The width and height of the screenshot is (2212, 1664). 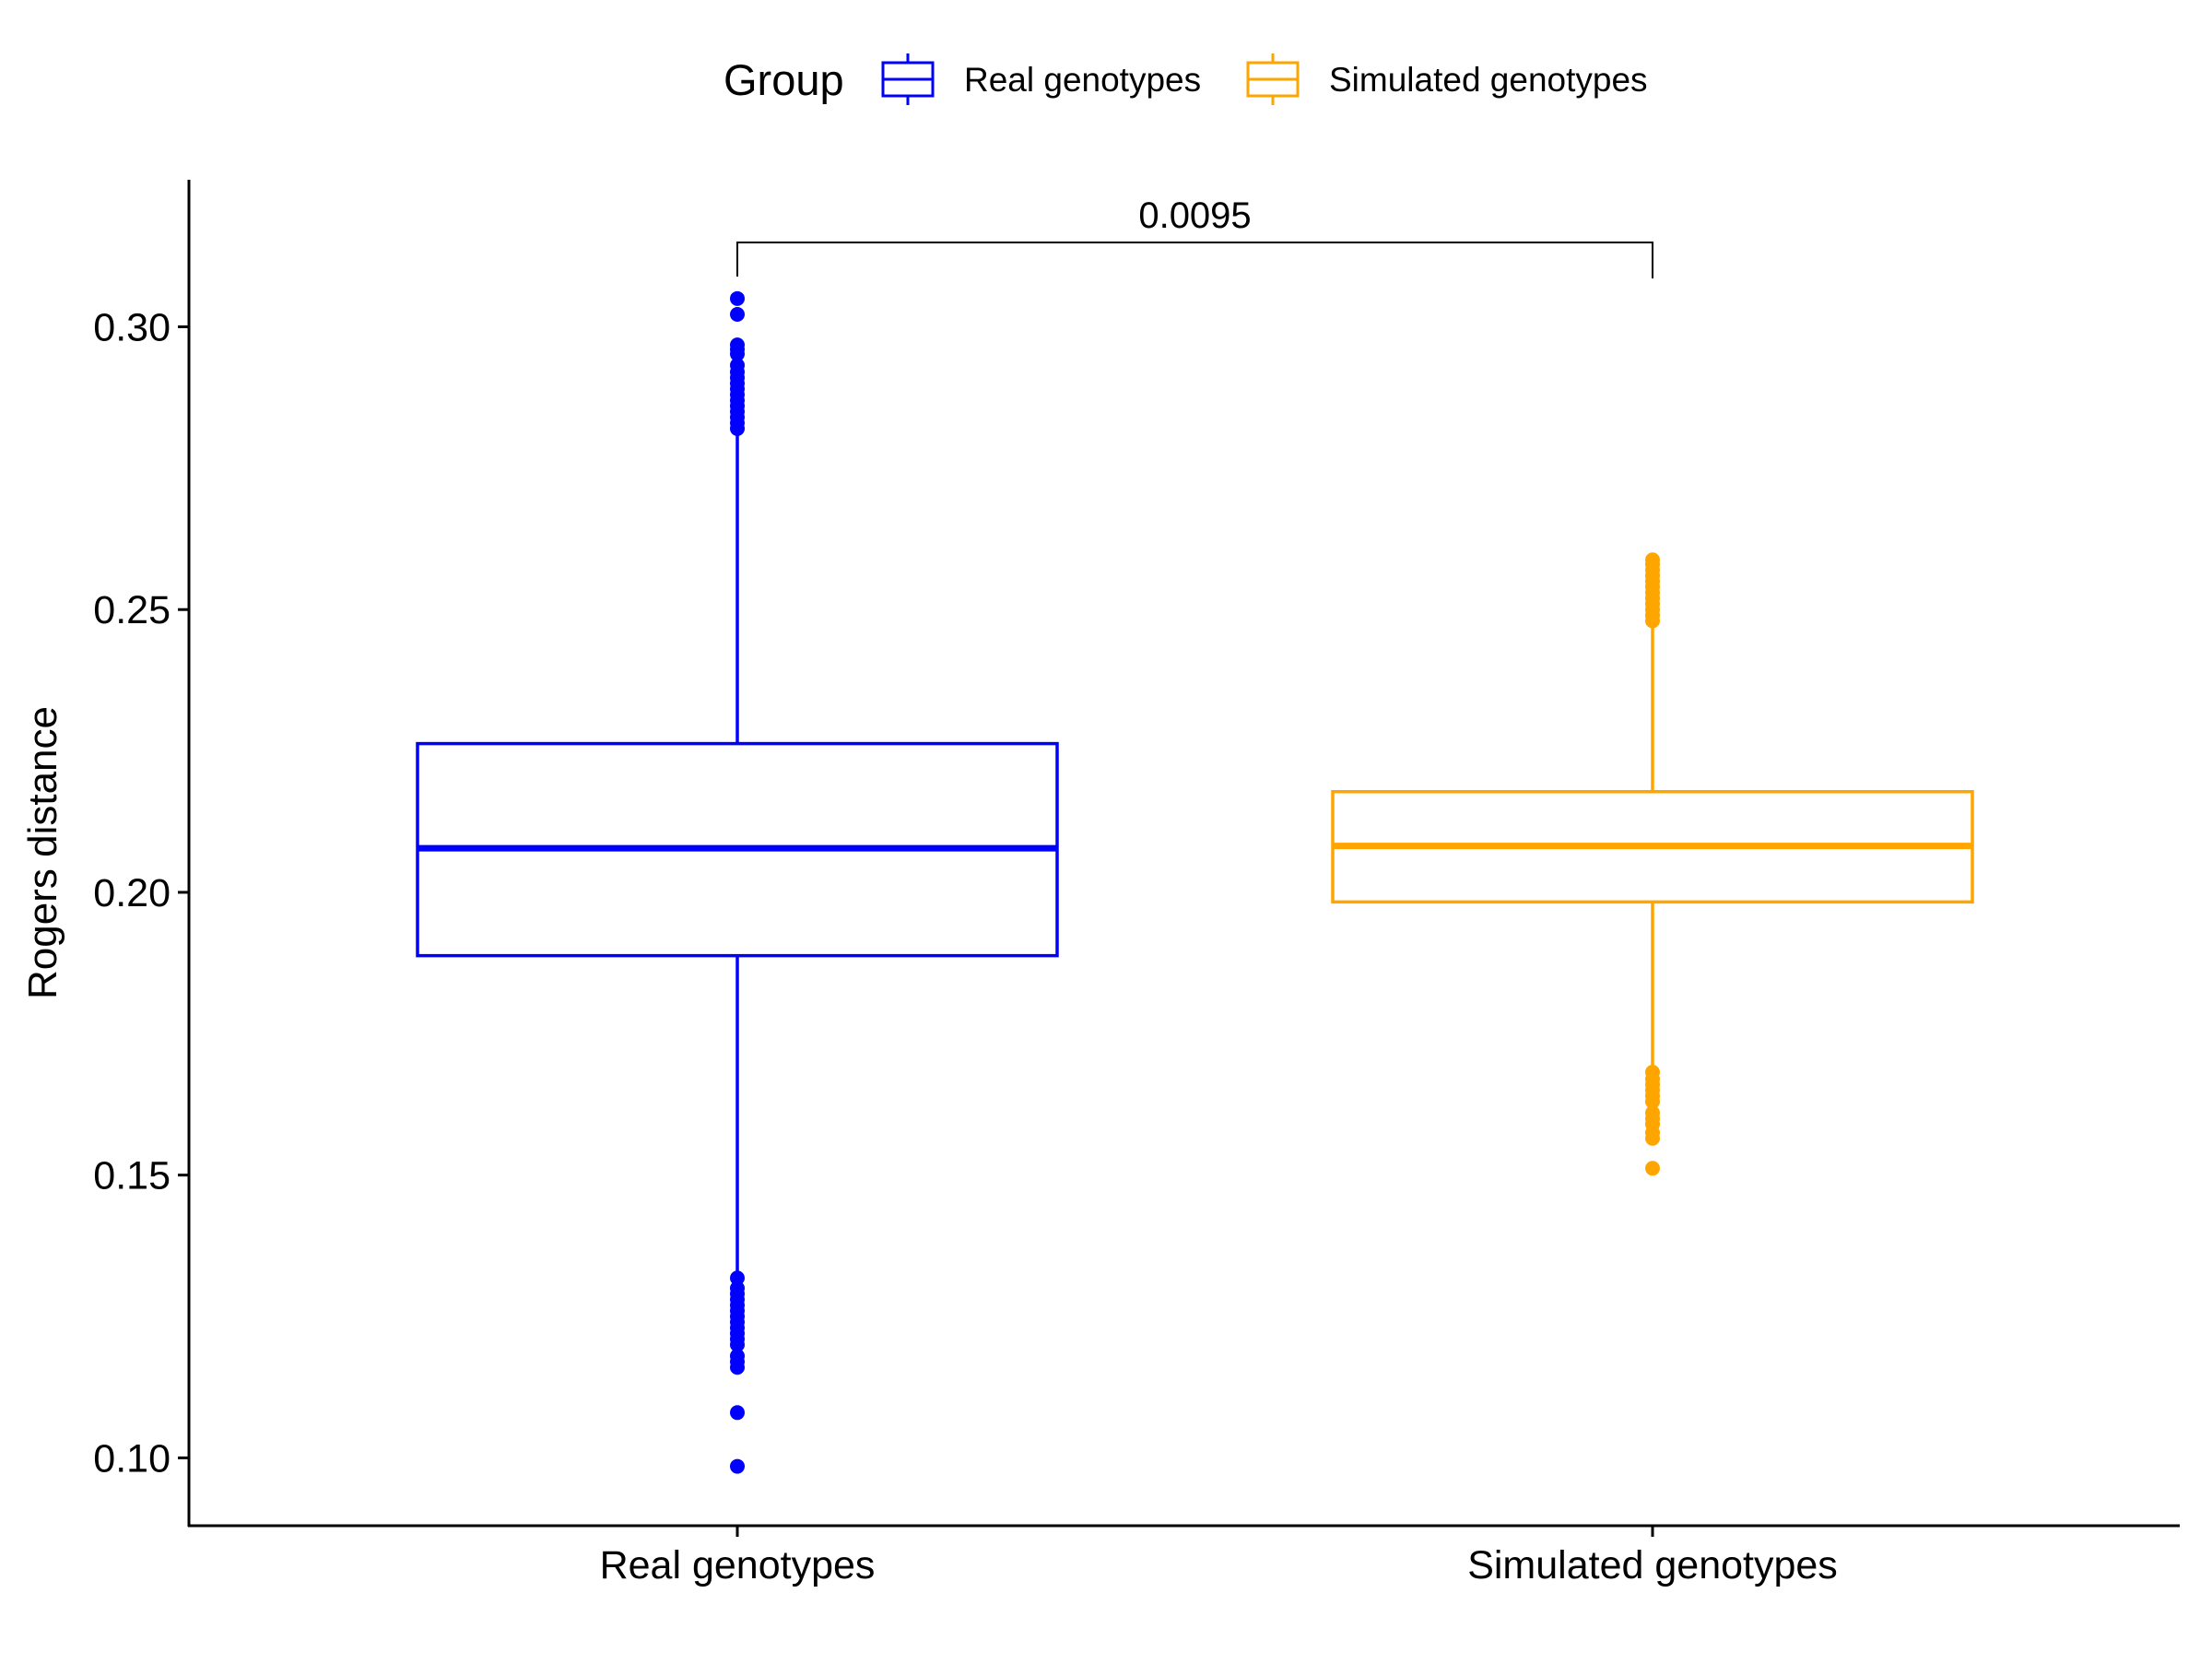 What do you see at coordinates (1488, 80) in the screenshot?
I see `legend-label-simulated: Simulated genotypes` at bounding box center [1488, 80].